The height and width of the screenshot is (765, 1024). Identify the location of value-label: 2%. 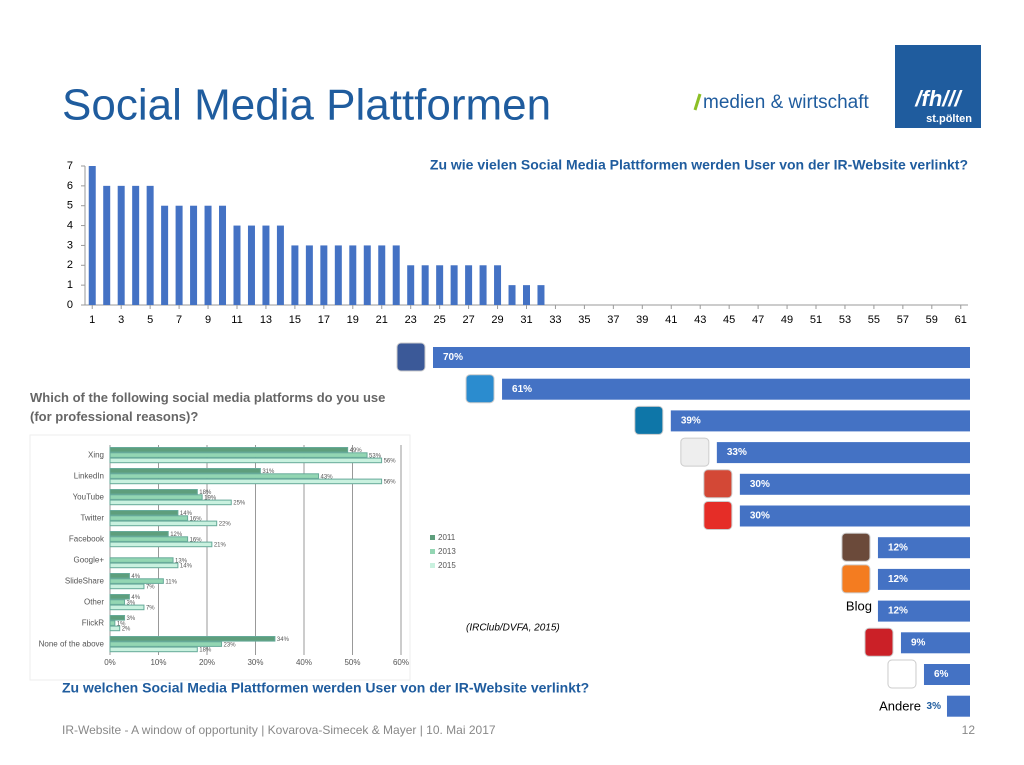
(126, 630).